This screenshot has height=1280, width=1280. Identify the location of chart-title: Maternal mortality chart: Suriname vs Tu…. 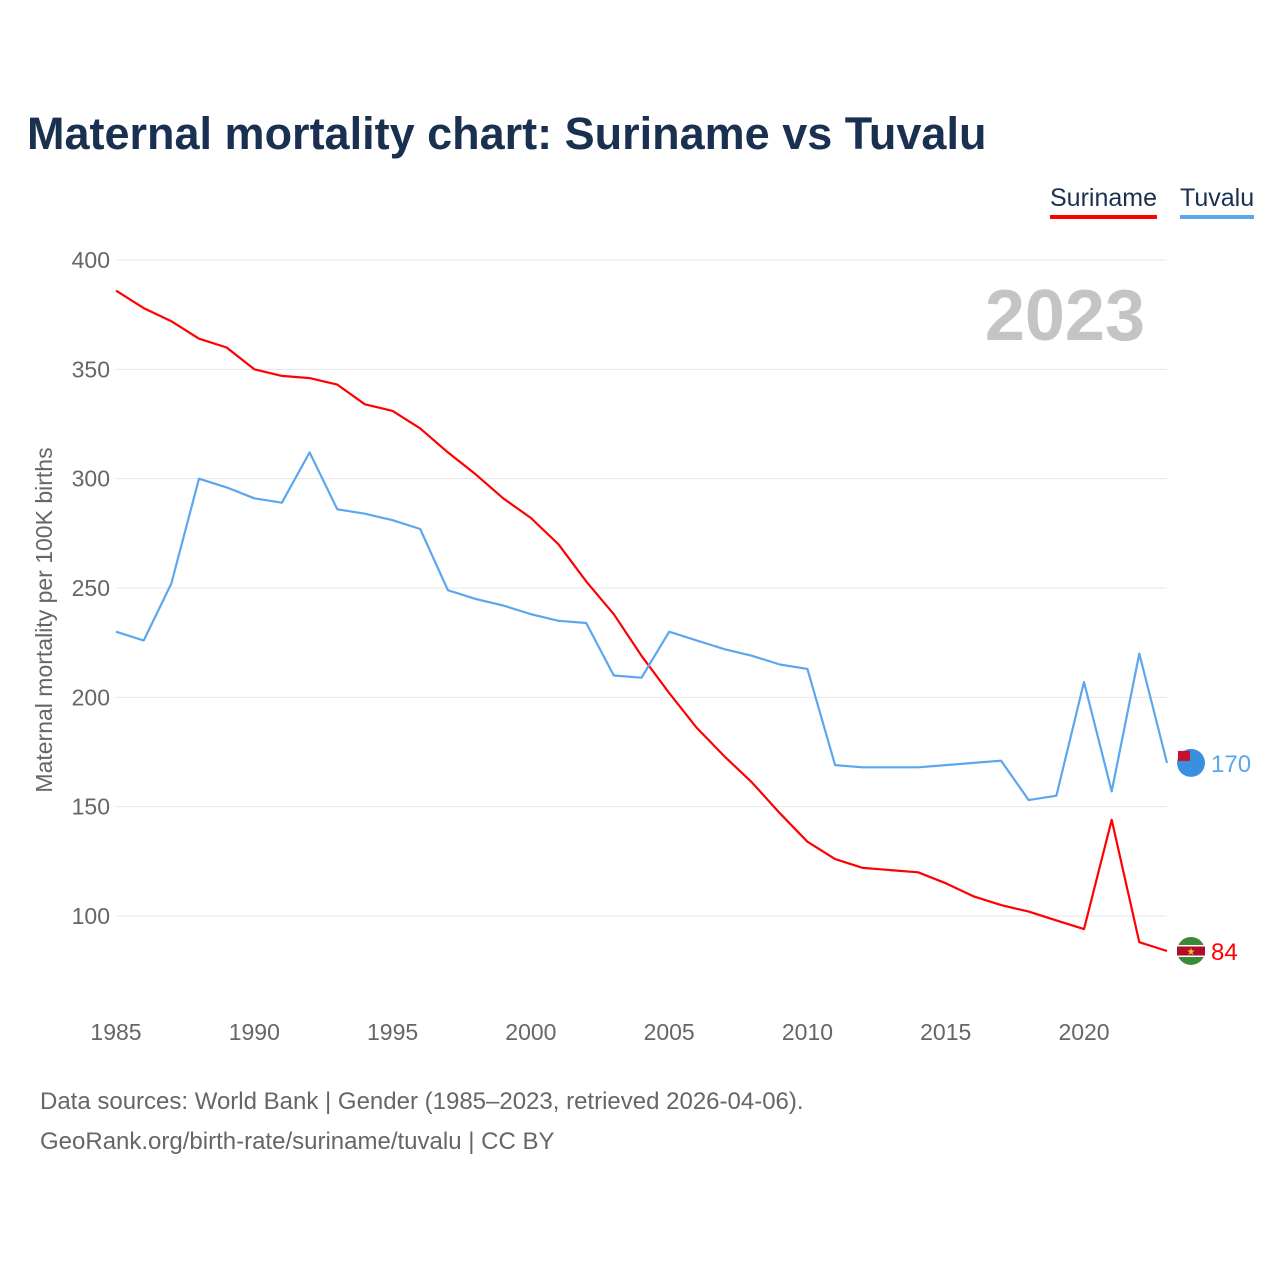
(507, 133).